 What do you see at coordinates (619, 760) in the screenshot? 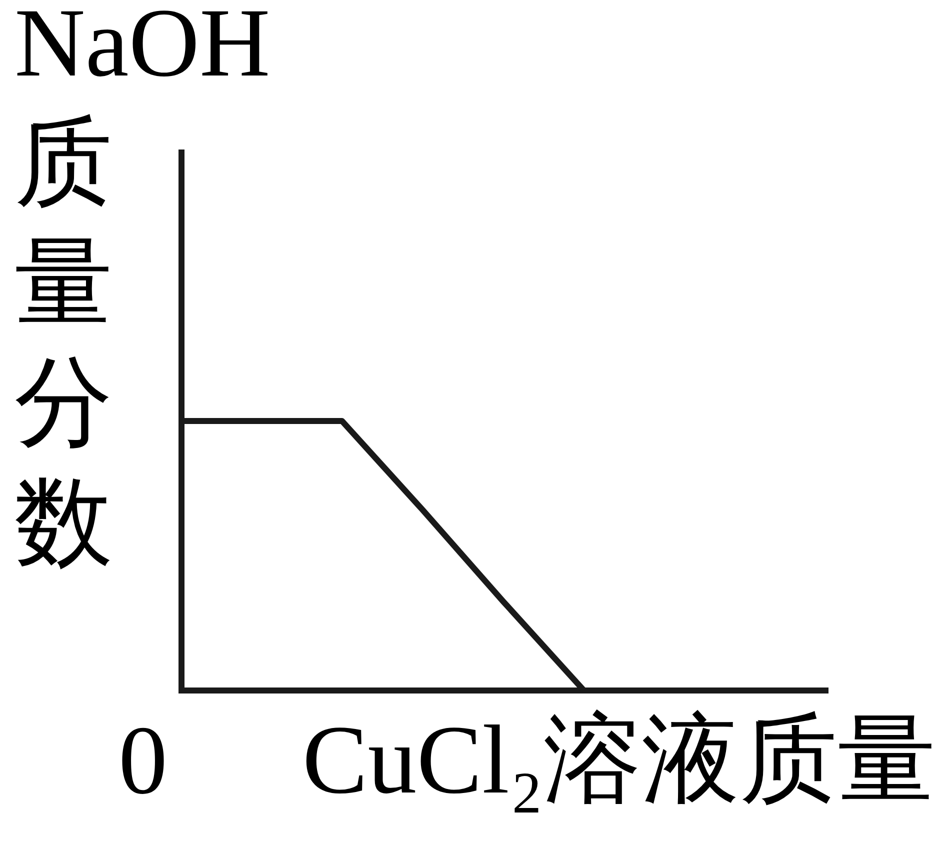
I see `x-axis-title: CuCl₂溶液质量` at bounding box center [619, 760].